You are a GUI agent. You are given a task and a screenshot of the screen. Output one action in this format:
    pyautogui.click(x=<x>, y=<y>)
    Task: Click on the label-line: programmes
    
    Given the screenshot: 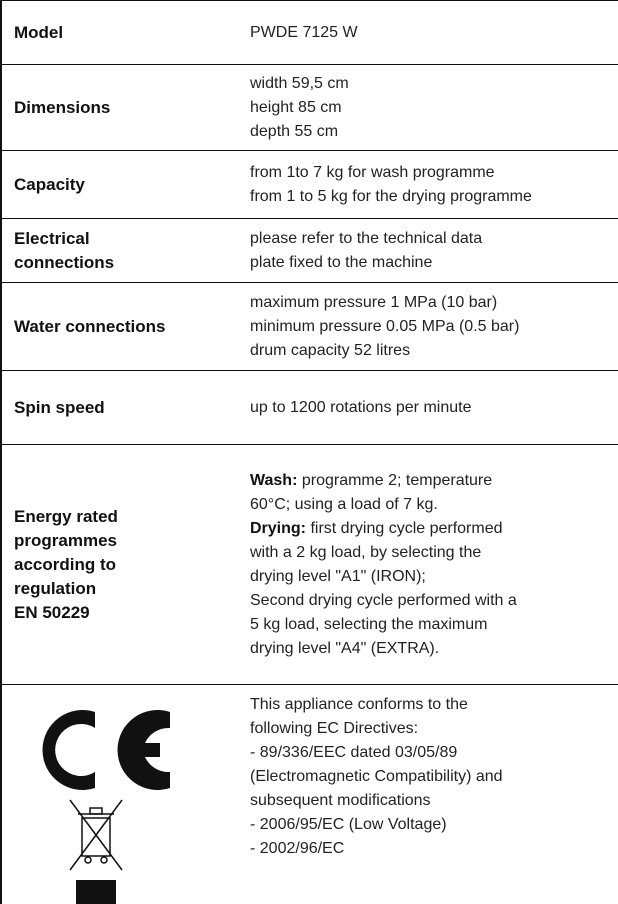 What is the action you would take?
    pyautogui.click(x=65, y=540)
    